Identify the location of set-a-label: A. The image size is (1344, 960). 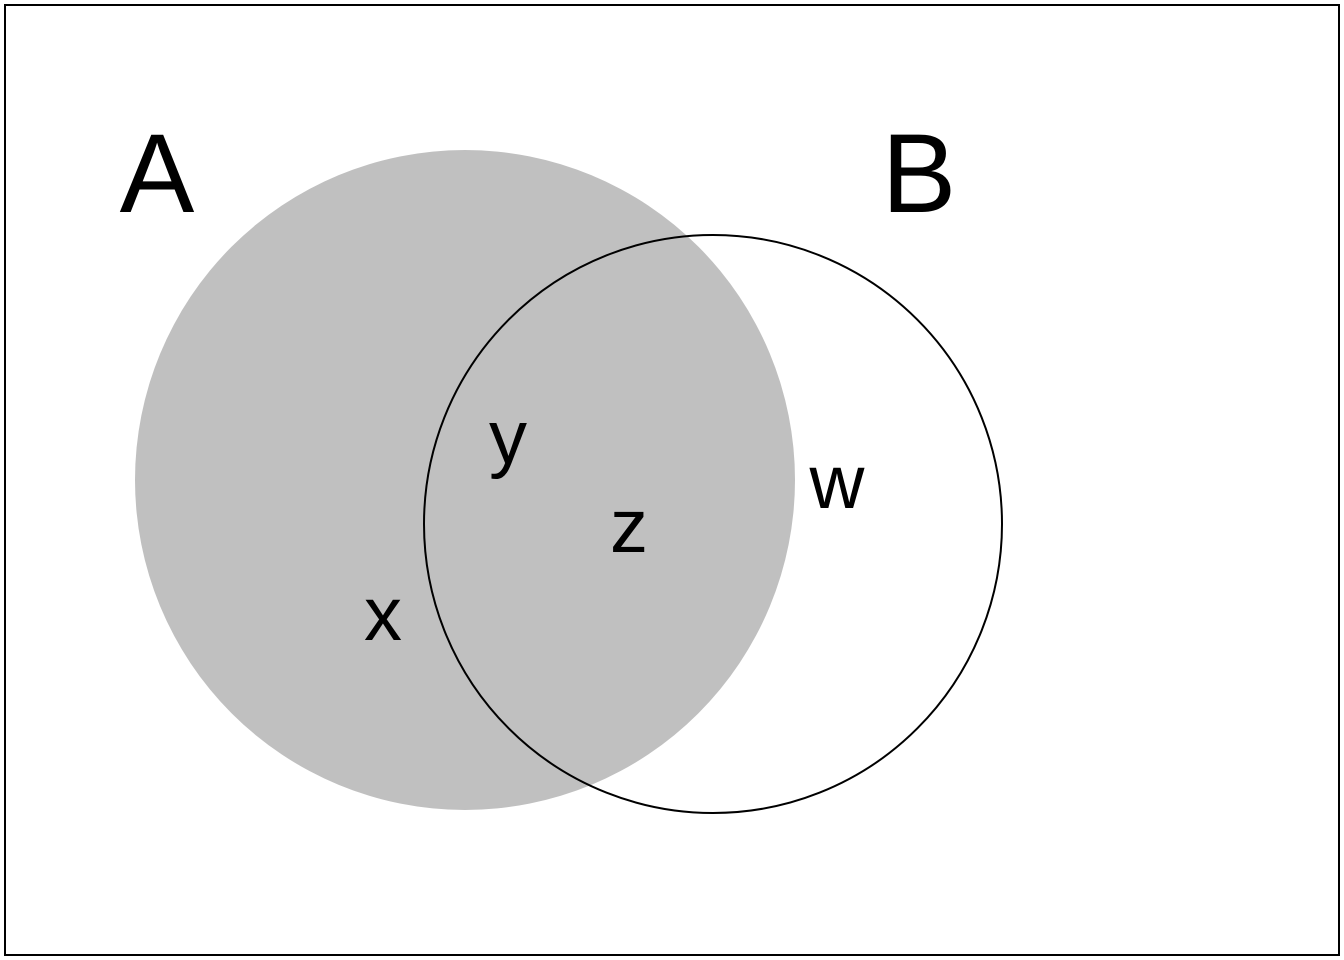
(157, 173).